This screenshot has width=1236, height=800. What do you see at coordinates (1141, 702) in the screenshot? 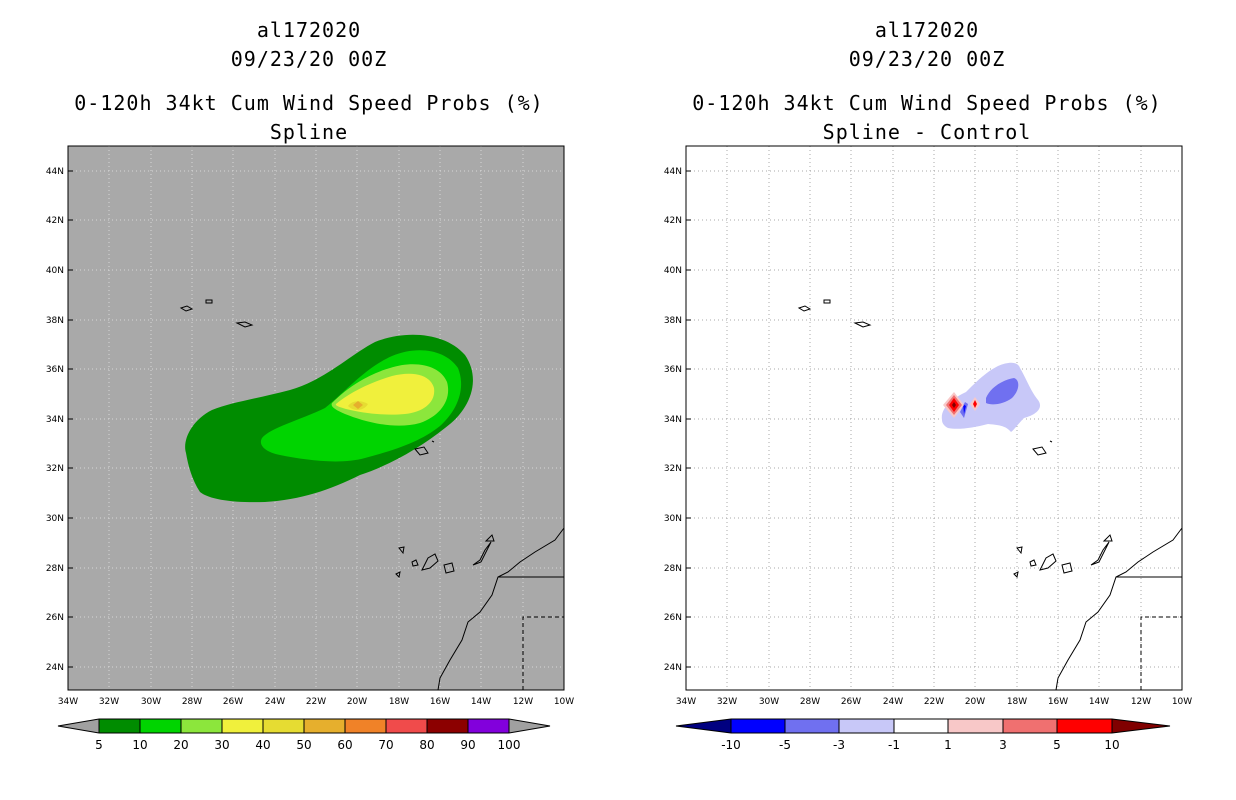
I see `lon-label: 12W` at bounding box center [1141, 702].